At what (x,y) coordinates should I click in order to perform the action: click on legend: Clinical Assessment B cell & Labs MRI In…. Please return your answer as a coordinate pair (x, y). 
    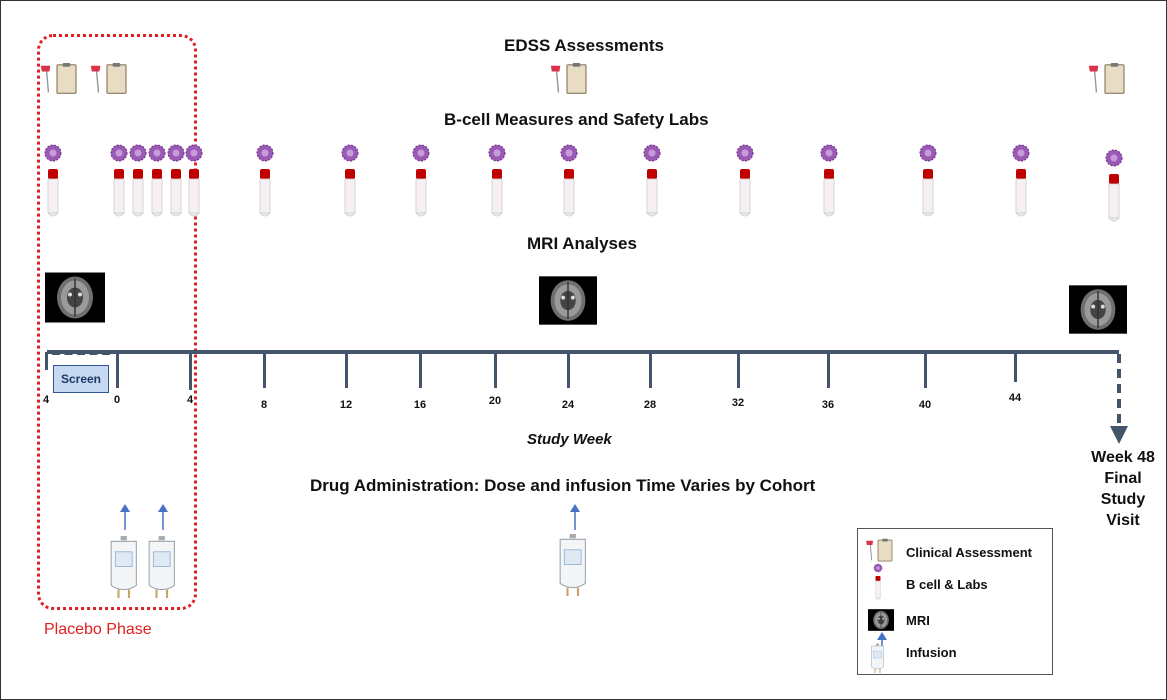
    Looking at the image, I should click on (955, 601).